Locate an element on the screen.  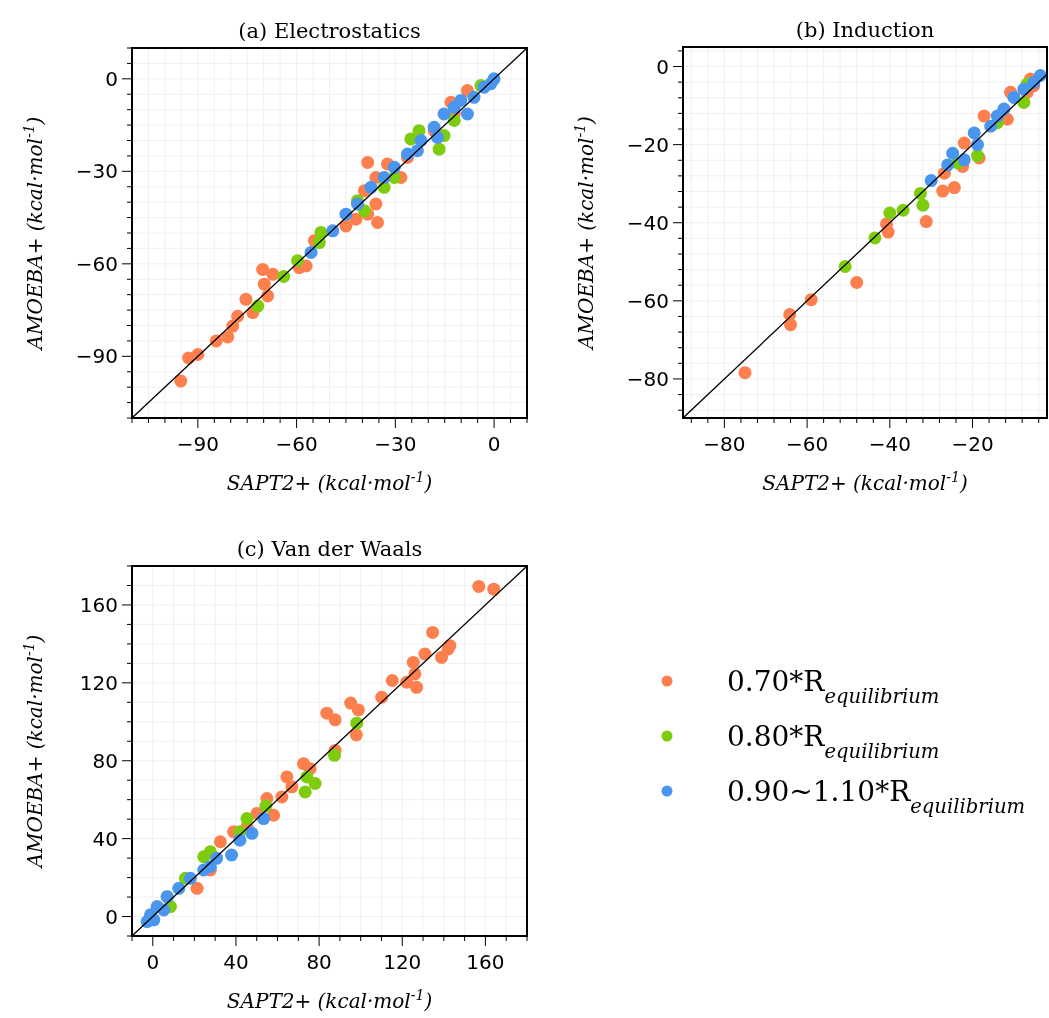
y-tick-label: −40 is located at coordinates (647, 222).